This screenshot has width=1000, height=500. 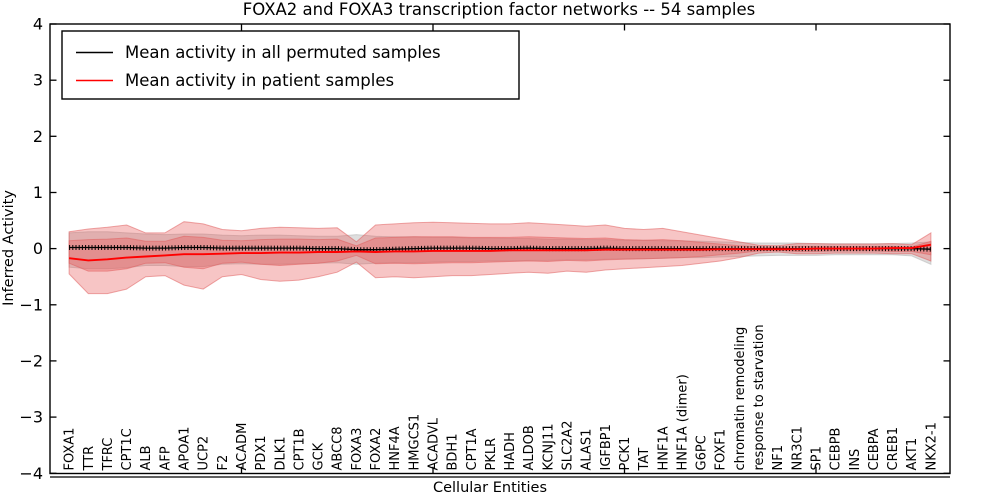 What do you see at coordinates (38, 248) in the screenshot?
I see `y-tick-label: 0` at bounding box center [38, 248].